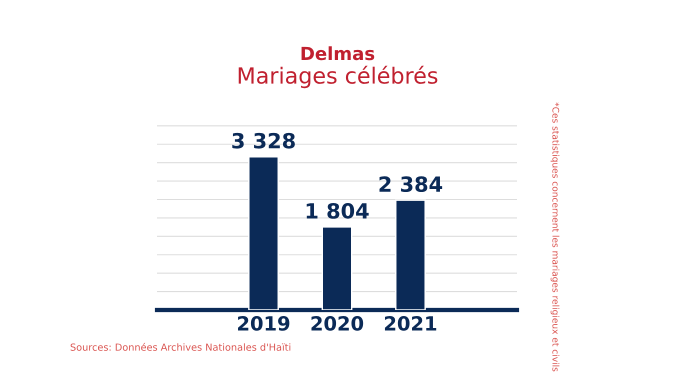 The image size is (675, 380). What do you see at coordinates (337, 323) in the screenshot?
I see `x-tick-label: 2020` at bounding box center [337, 323].